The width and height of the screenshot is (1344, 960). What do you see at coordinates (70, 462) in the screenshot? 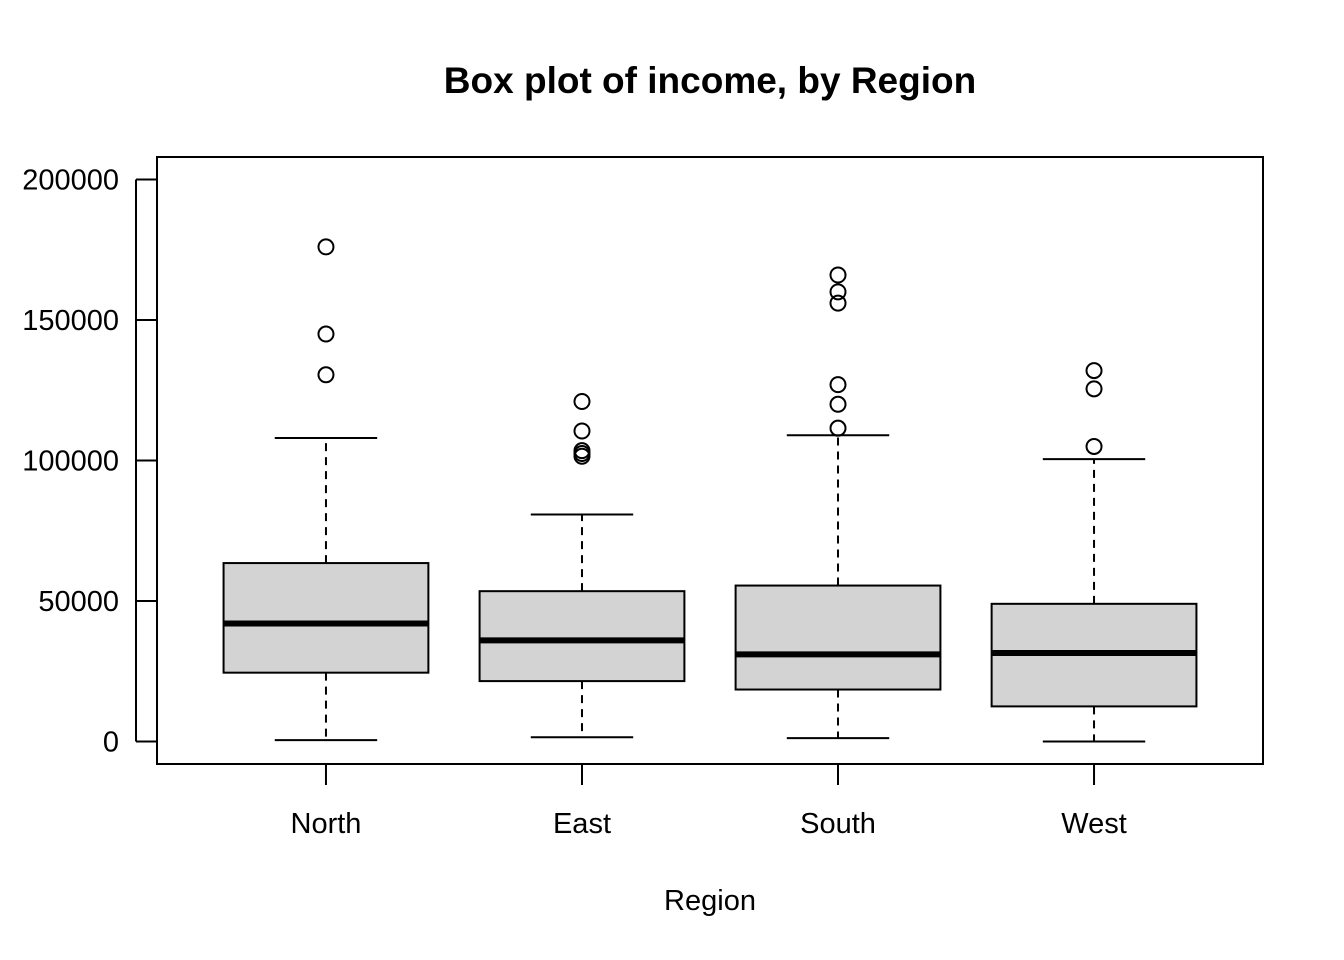
I see `y-tick-label: 100000` at bounding box center [70, 462].